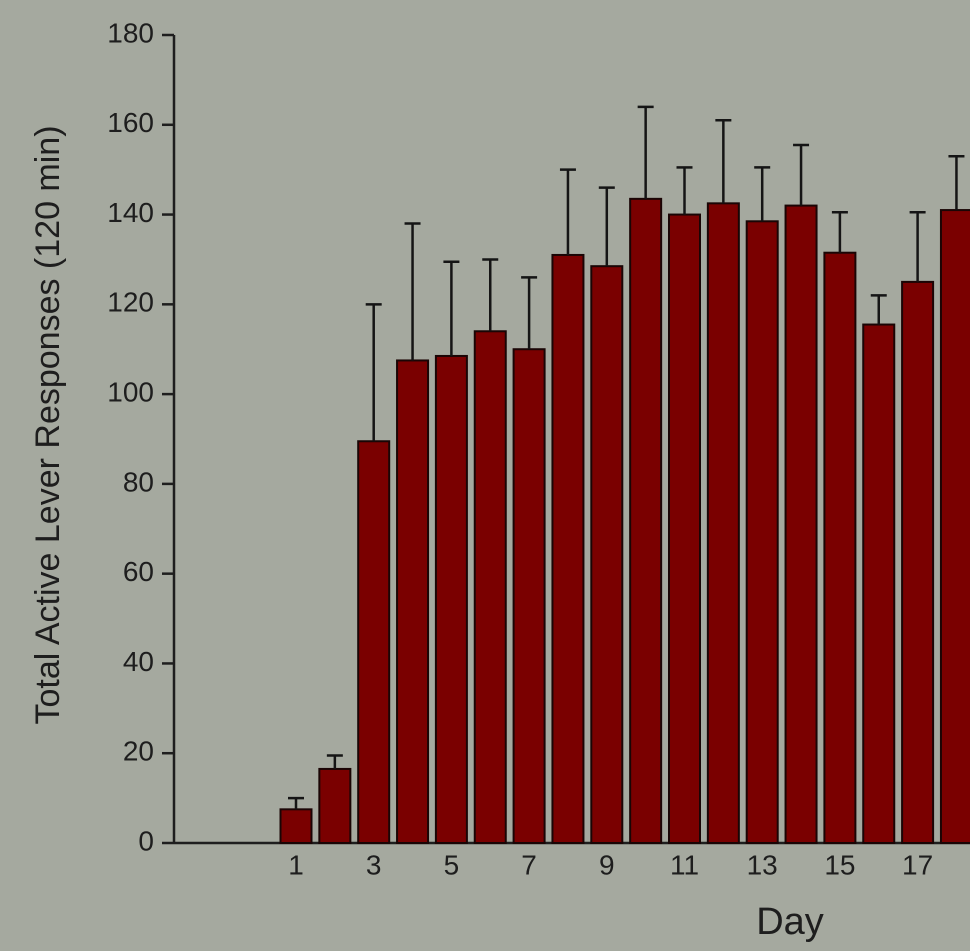 The height and width of the screenshot is (951, 970). Describe the element at coordinates (130, 302) in the screenshot. I see `y-tick-label: 120` at that location.